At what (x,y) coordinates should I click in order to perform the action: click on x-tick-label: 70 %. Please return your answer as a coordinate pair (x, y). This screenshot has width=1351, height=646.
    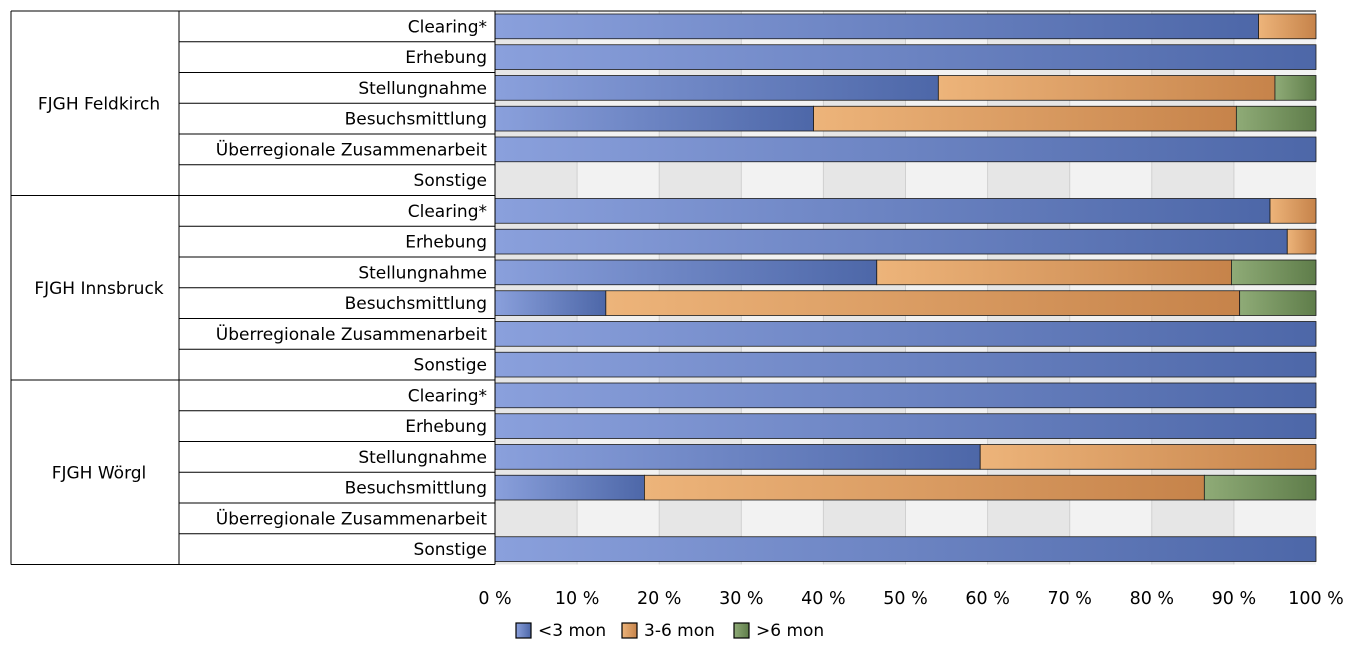
    Looking at the image, I should click on (1069, 599).